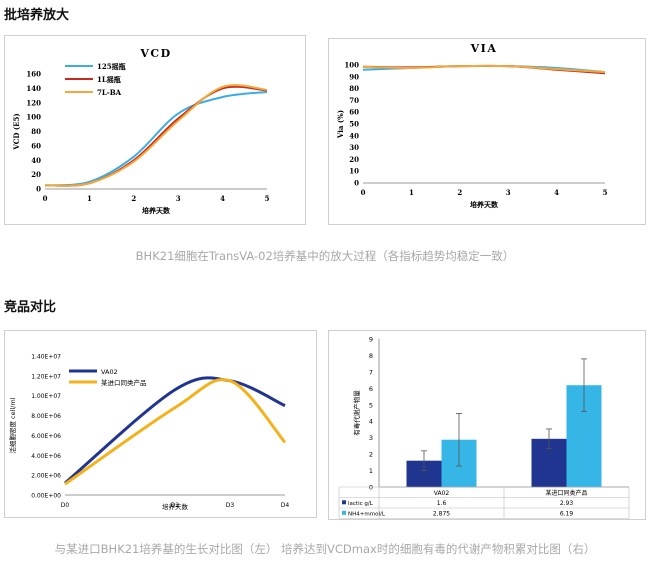  I want to click on y-tick-label: 10, so click(354, 171).